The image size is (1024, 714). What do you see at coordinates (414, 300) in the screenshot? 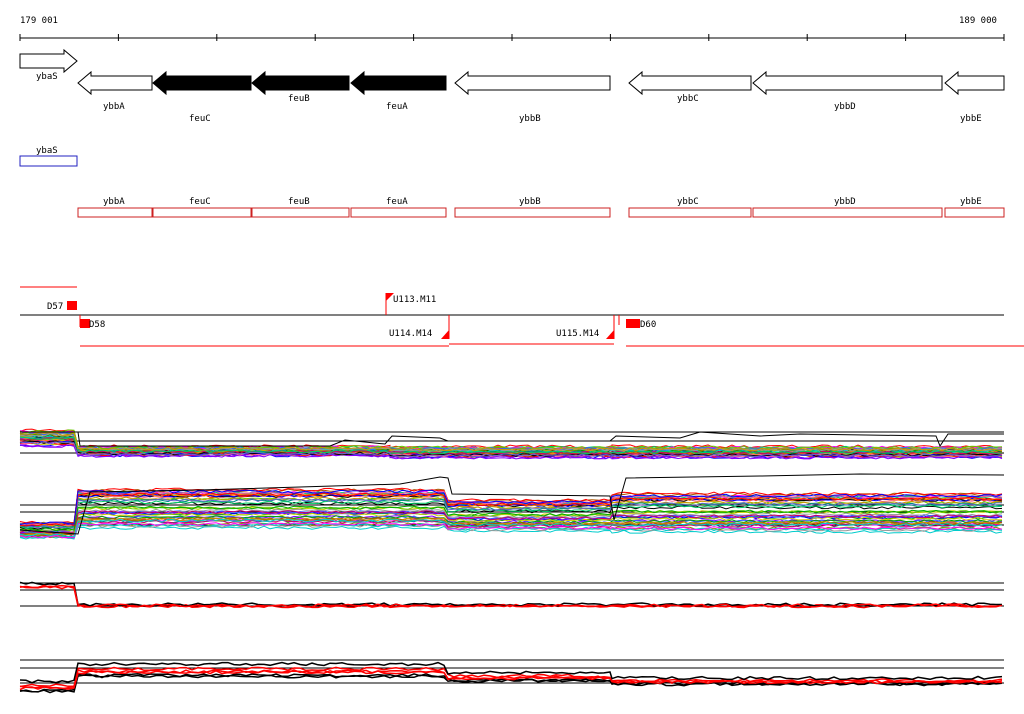
I see `marker-label-u113: U113.M11` at bounding box center [414, 300].